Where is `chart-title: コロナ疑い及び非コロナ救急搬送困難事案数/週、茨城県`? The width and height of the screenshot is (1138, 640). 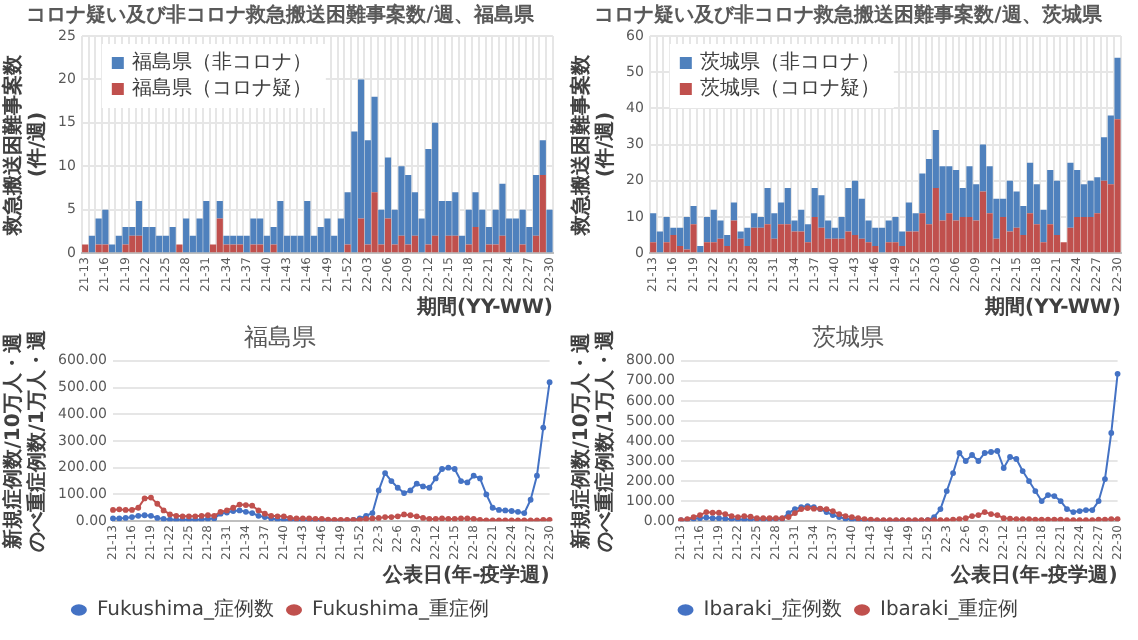
chart-title: コロナ疑い及び非コロナ救急搬送困難事案数/週、茨城県 is located at coordinates (849, 15).